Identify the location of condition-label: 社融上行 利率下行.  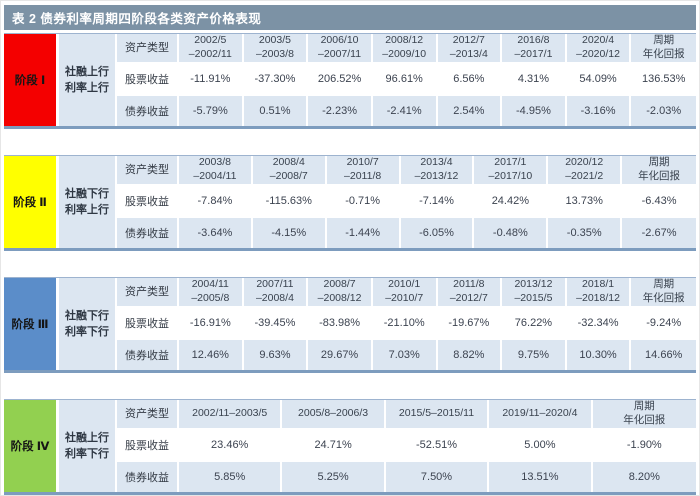
(88, 446).